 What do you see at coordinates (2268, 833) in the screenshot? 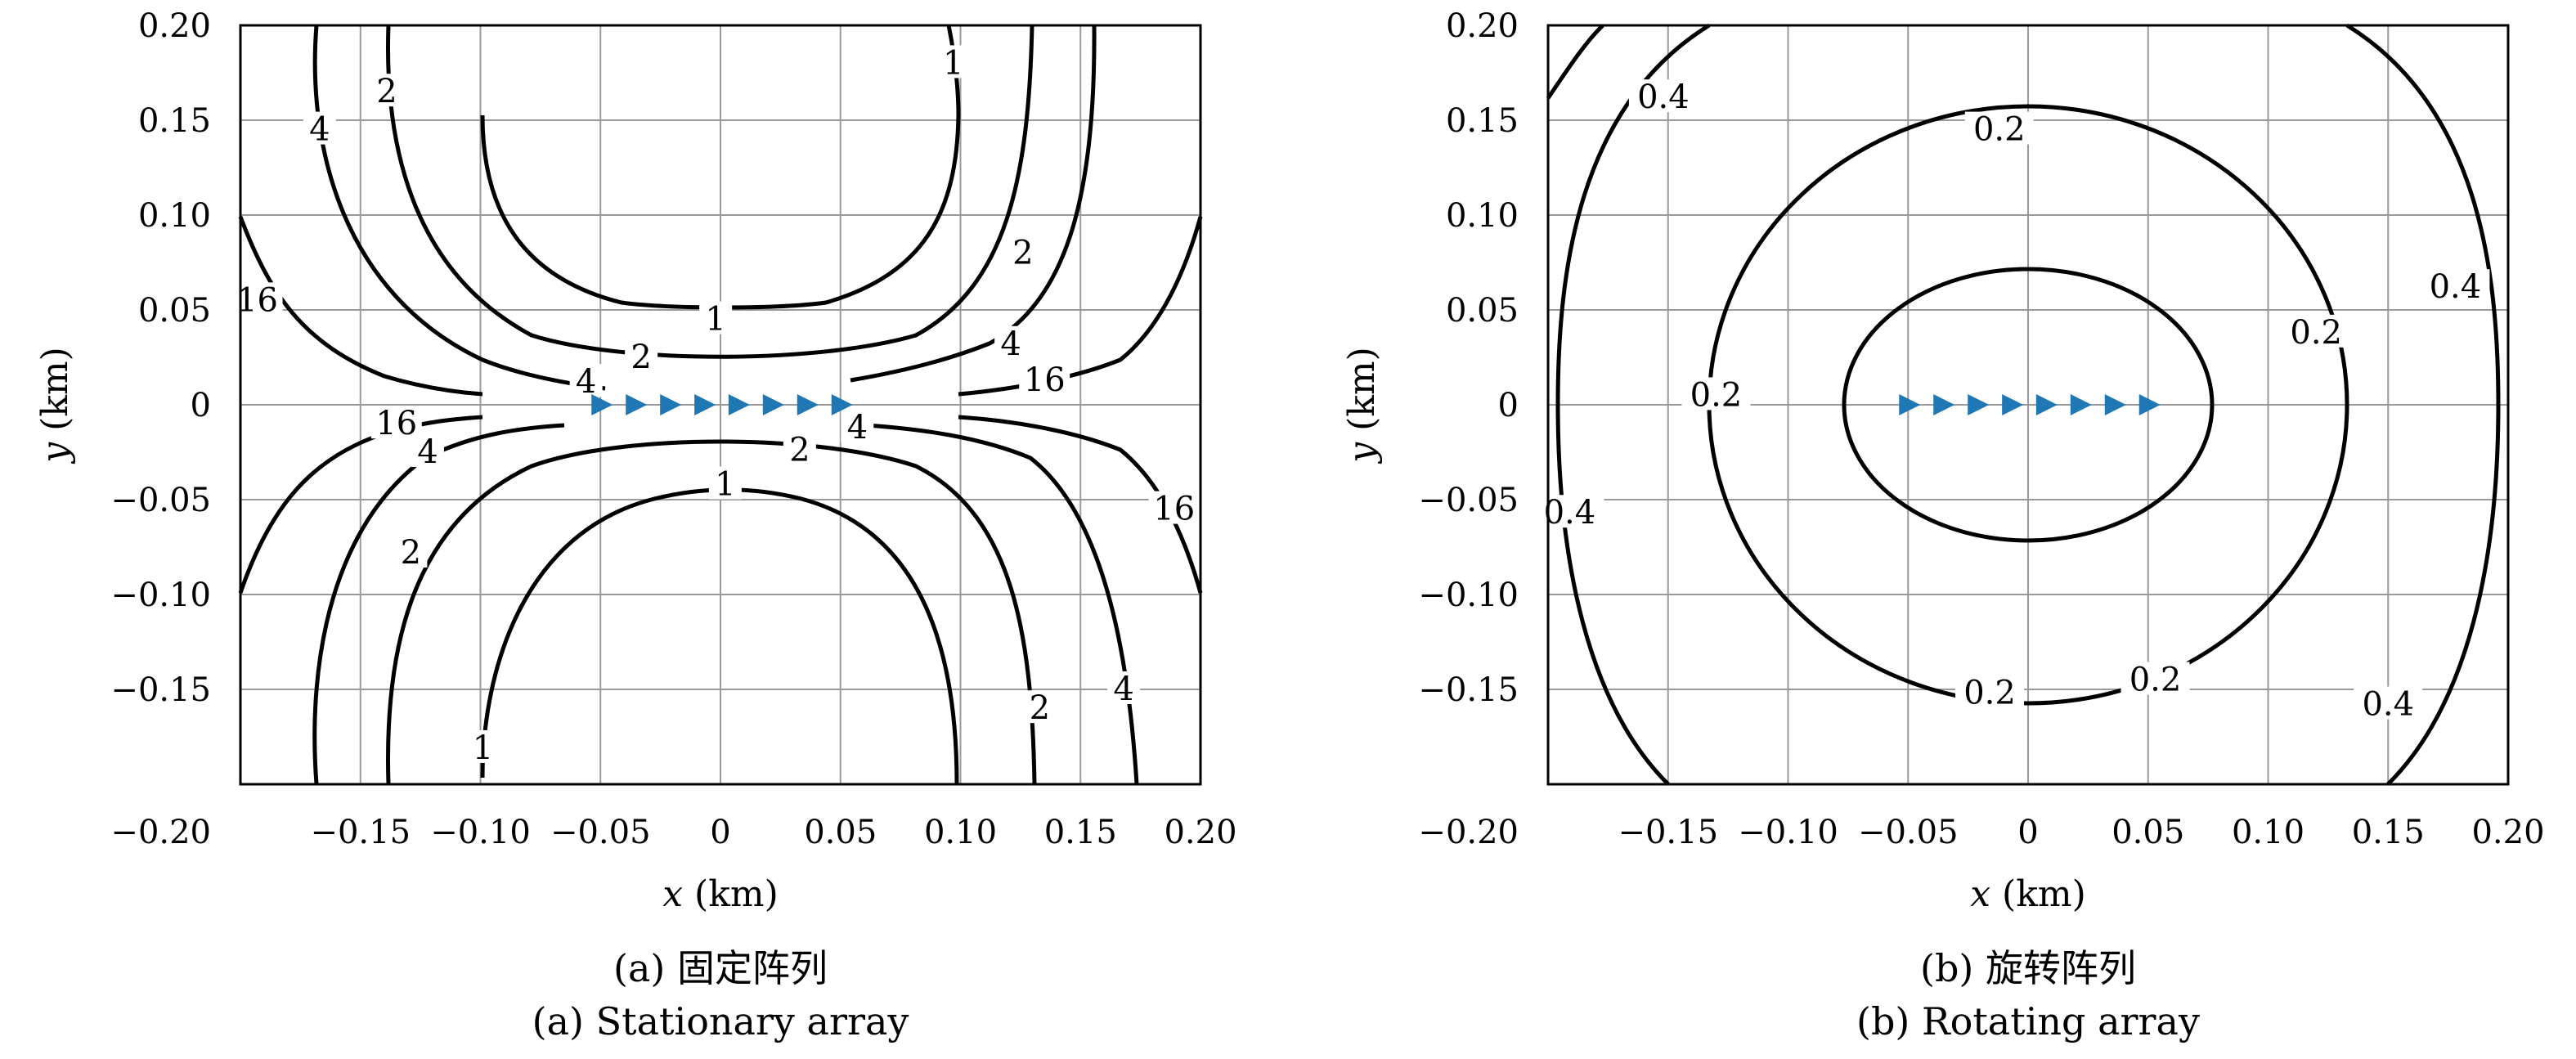
I see `x-tick-label: 0.10` at bounding box center [2268, 833].